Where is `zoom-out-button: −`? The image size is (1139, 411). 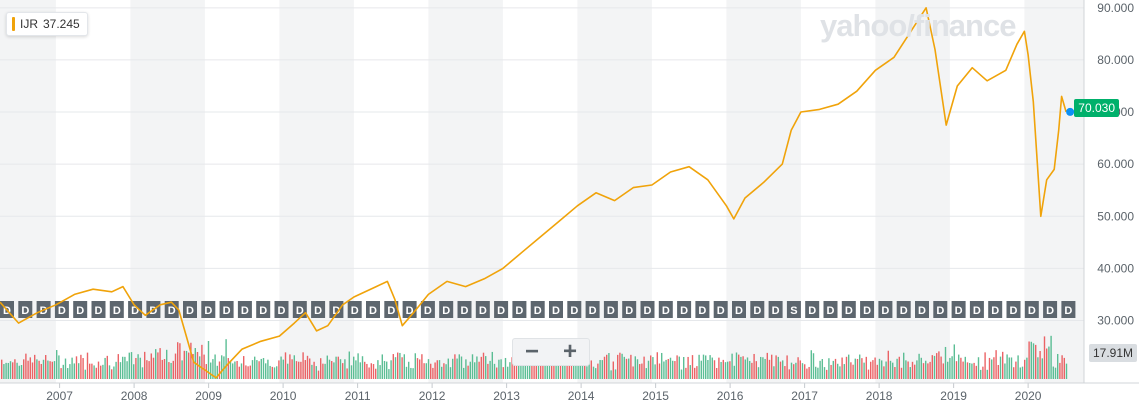 zoom-out-button: − is located at coordinates (531, 351).